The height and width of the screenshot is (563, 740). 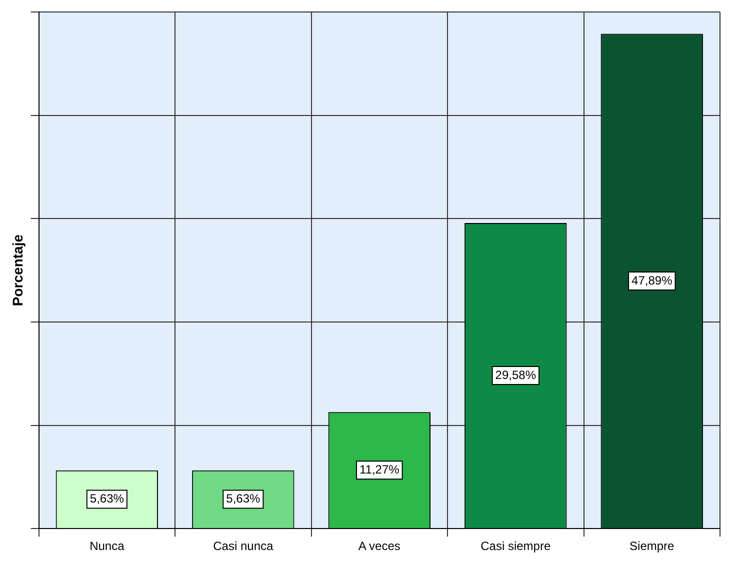 What do you see at coordinates (17, 270) in the screenshot?
I see `y-axis-title: Porcentaje` at bounding box center [17, 270].